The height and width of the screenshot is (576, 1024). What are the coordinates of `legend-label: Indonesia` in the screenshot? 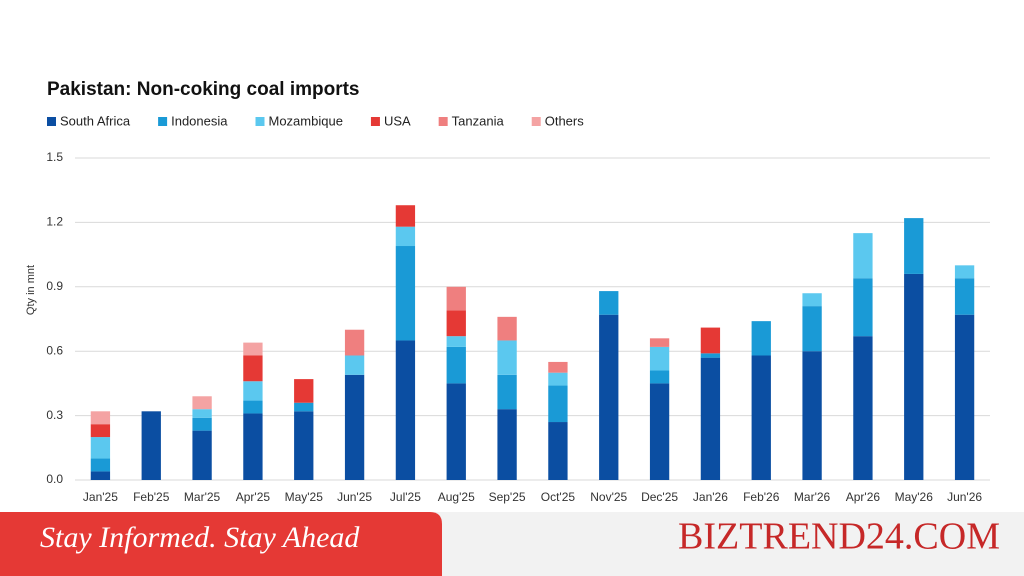 It's located at (199, 120).